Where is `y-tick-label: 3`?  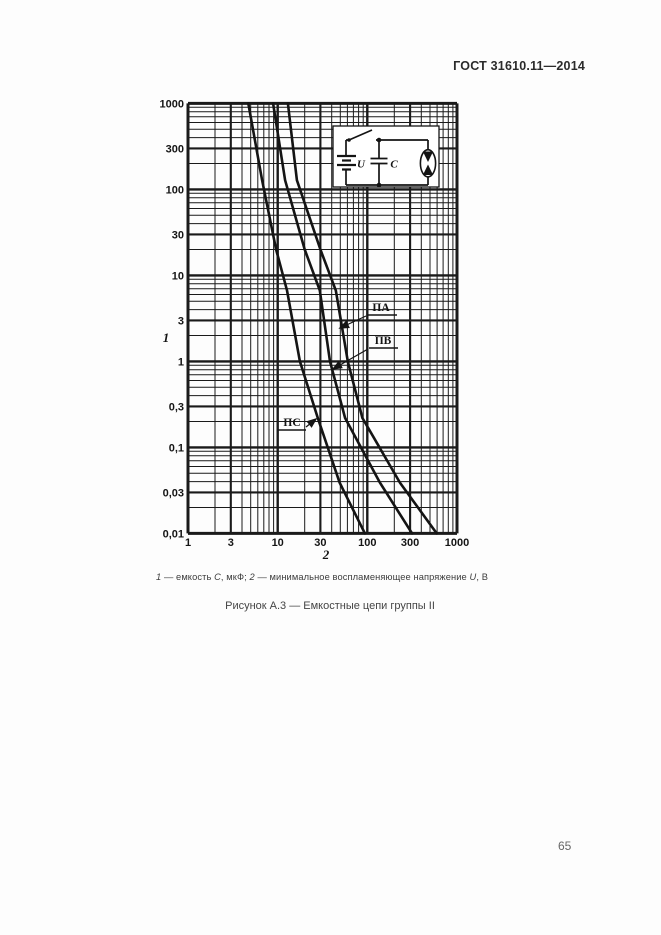
y-tick-label: 3 is located at coordinates (181, 321).